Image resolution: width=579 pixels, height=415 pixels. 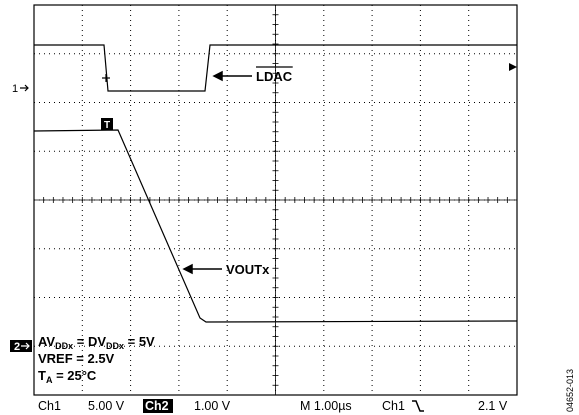 I want to click on timebase: M 1.00µs, so click(x=326, y=406).